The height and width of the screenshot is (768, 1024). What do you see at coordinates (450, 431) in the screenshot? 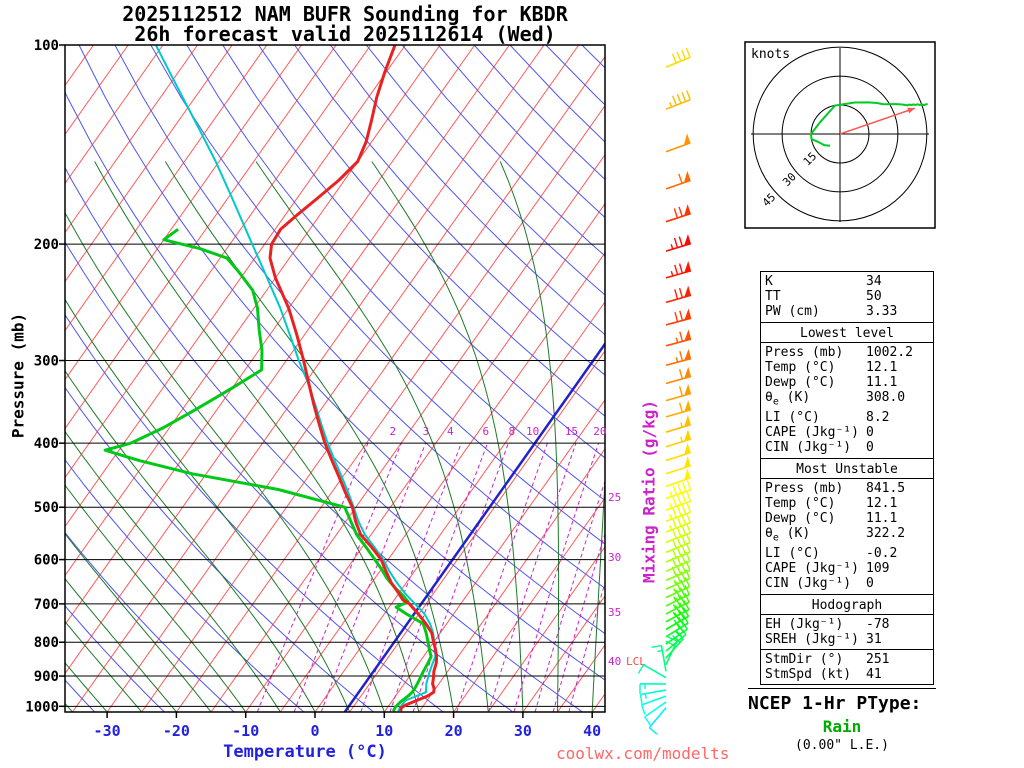
I see `mixing-ratio-label: 4` at bounding box center [450, 431].